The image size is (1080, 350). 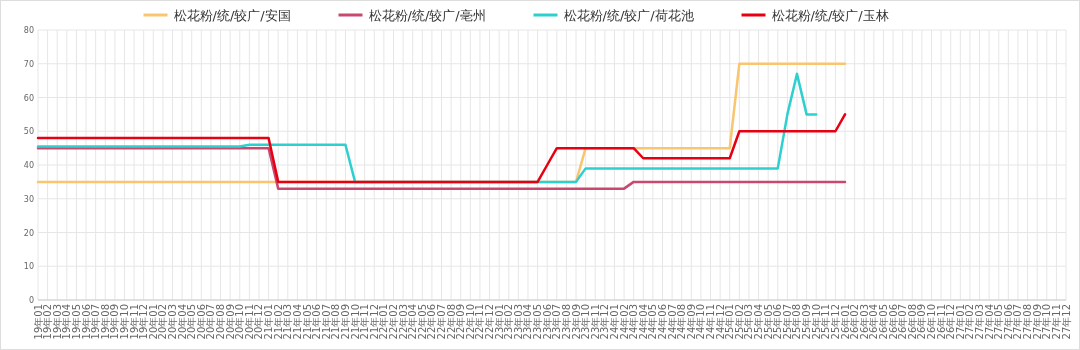 I want to click on x-tick-label: 19年09, so click(x=115, y=322).